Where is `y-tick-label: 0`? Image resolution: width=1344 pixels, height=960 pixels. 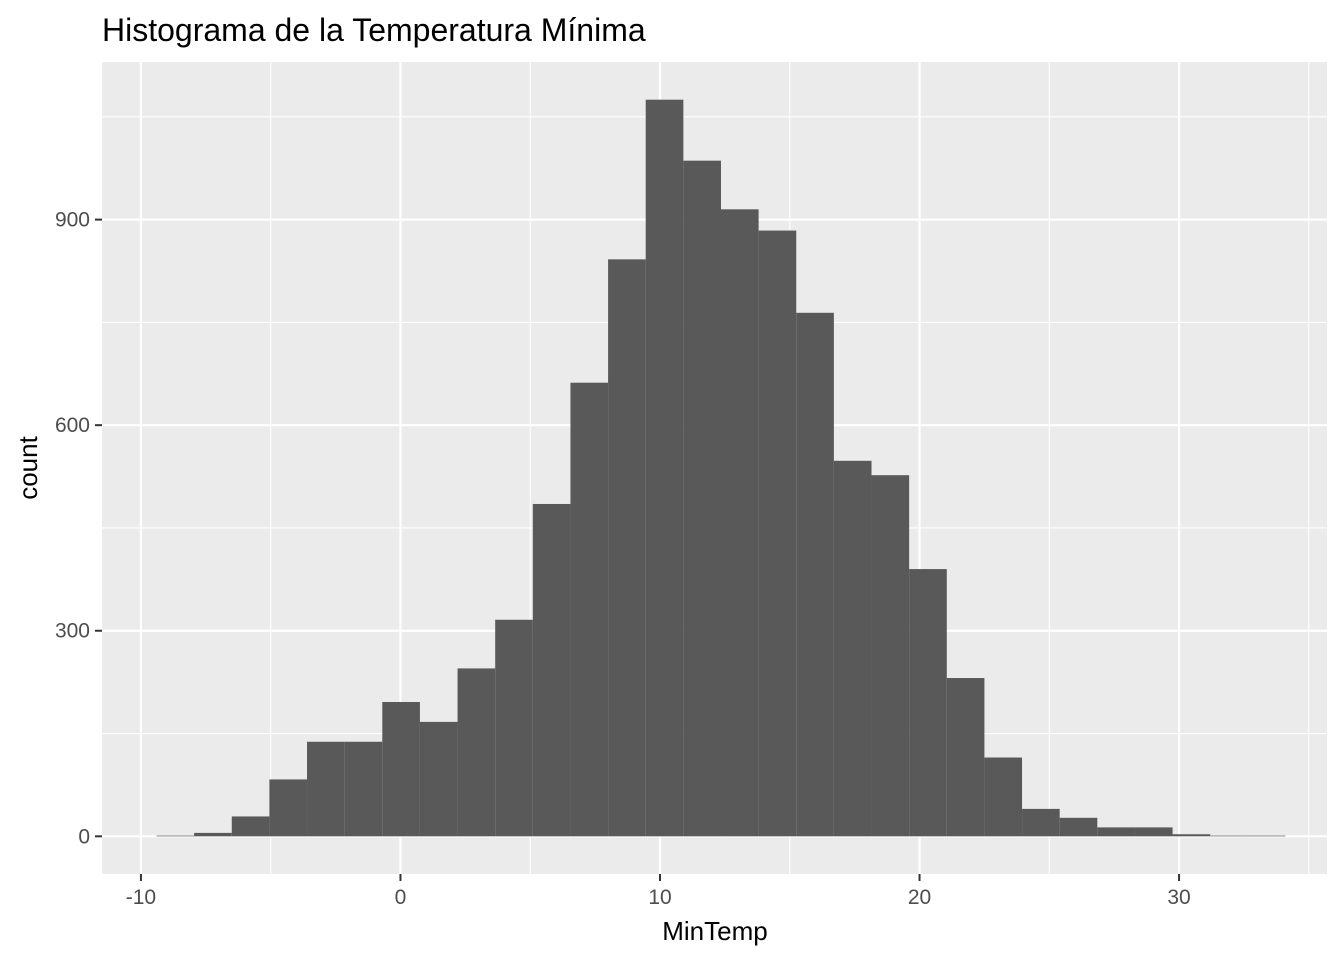
y-tick-label: 0 is located at coordinates (84, 836).